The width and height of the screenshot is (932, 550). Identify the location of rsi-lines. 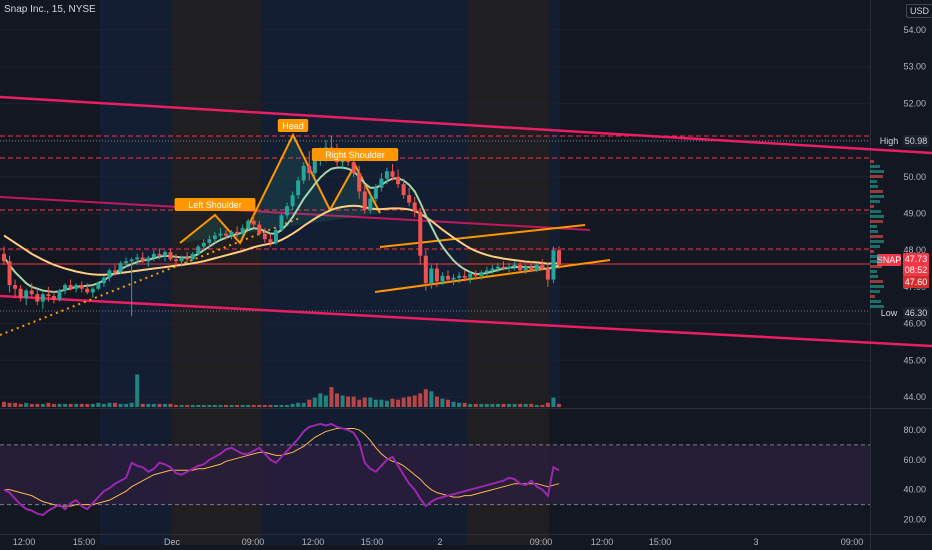
(281, 469).